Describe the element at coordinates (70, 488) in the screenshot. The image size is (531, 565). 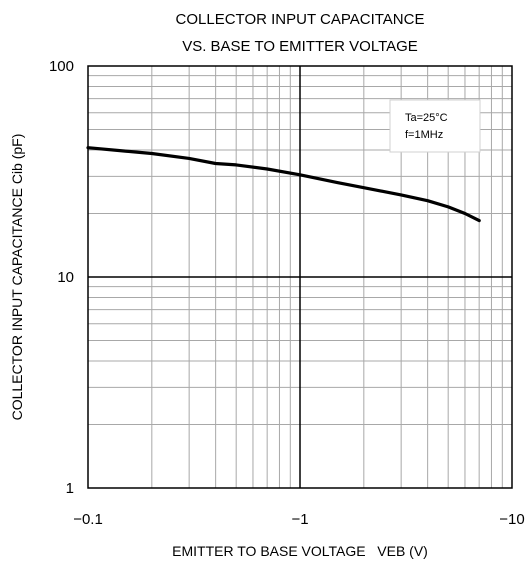
I see `y-tick-label: 1` at that location.